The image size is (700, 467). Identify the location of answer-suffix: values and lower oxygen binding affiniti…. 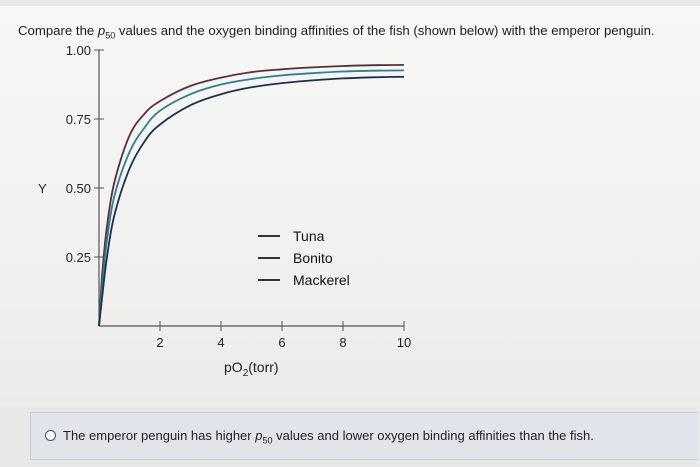
(433, 435).